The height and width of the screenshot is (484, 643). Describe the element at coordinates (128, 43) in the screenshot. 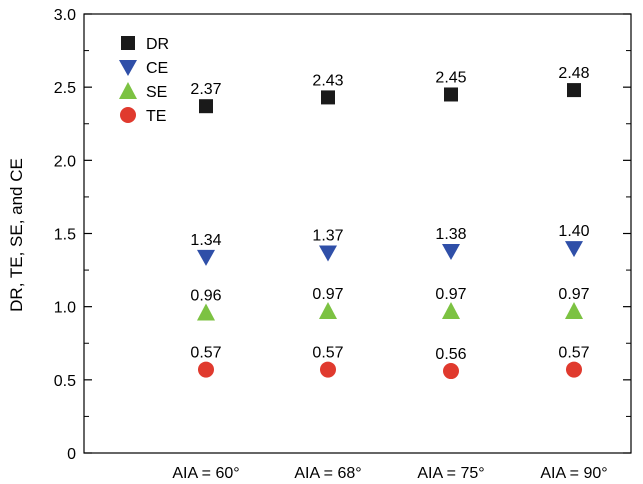

I see `legend-dr-marker` at that location.